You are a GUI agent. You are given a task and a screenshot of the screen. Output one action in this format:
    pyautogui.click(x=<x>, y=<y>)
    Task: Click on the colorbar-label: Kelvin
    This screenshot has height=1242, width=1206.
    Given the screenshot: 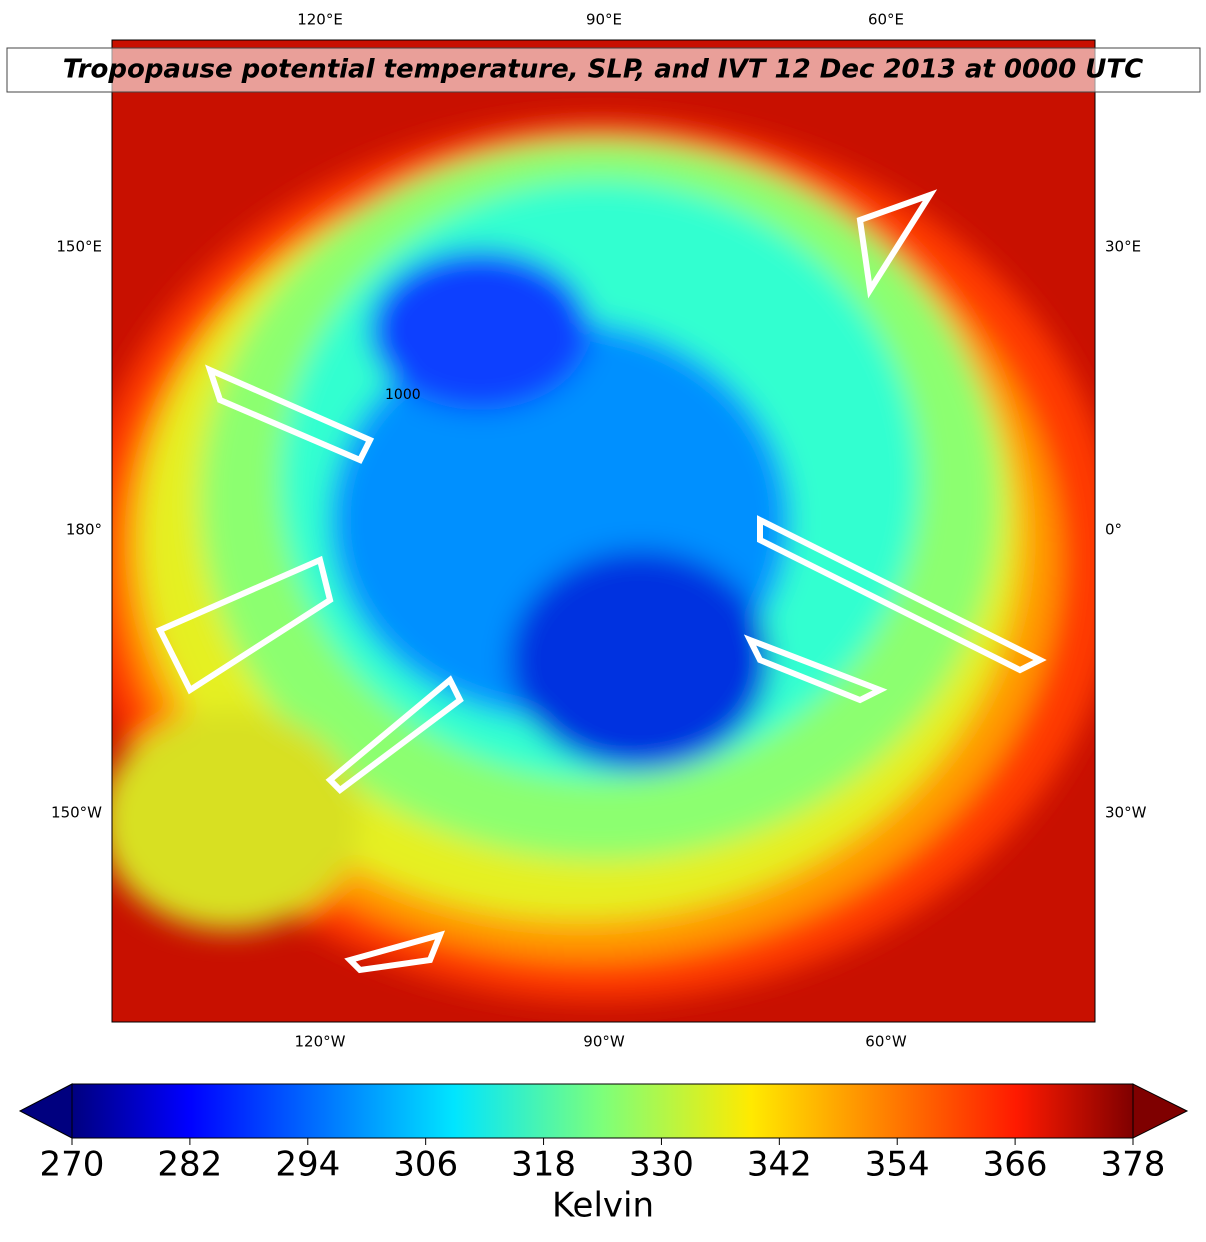 What is the action you would take?
    pyautogui.click(x=603, y=1206)
    